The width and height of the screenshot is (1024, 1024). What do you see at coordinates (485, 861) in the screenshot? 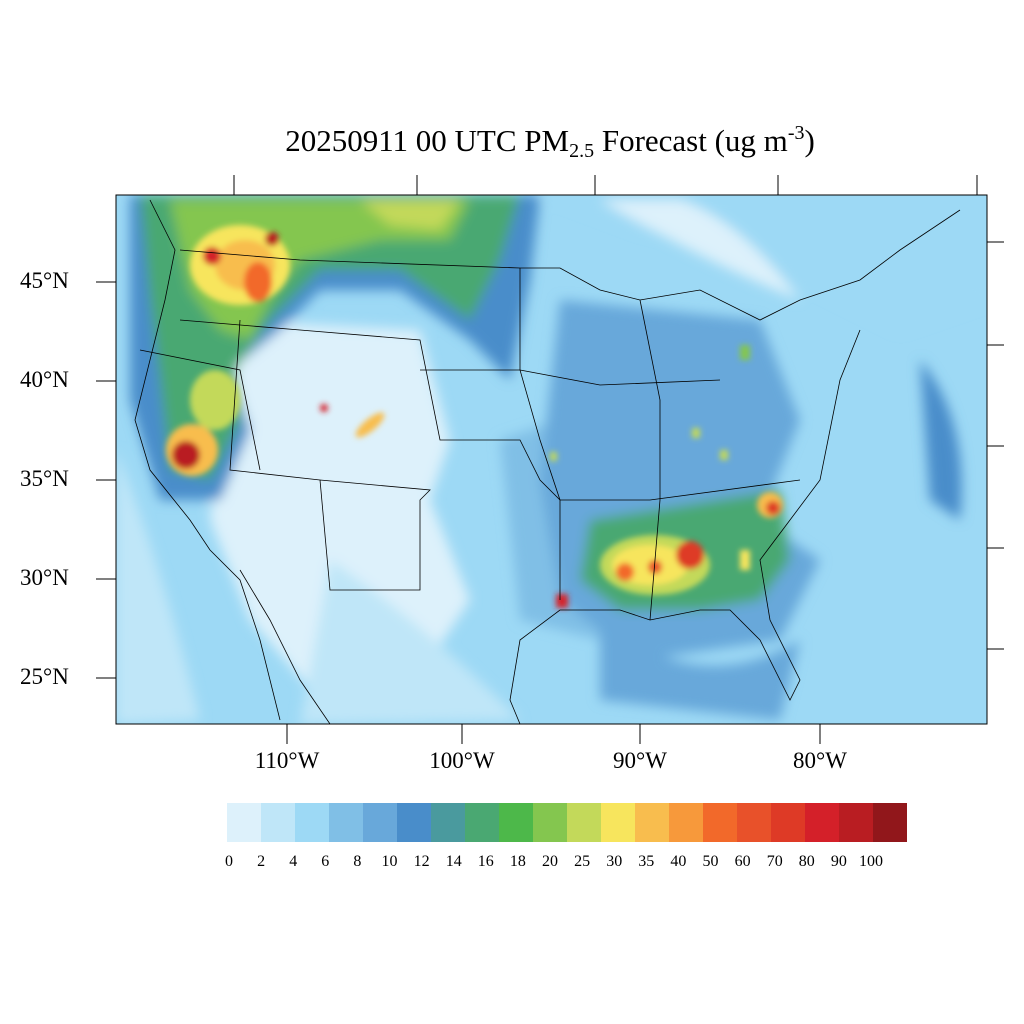
I see `colorbar-label: 16` at bounding box center [485, 861].